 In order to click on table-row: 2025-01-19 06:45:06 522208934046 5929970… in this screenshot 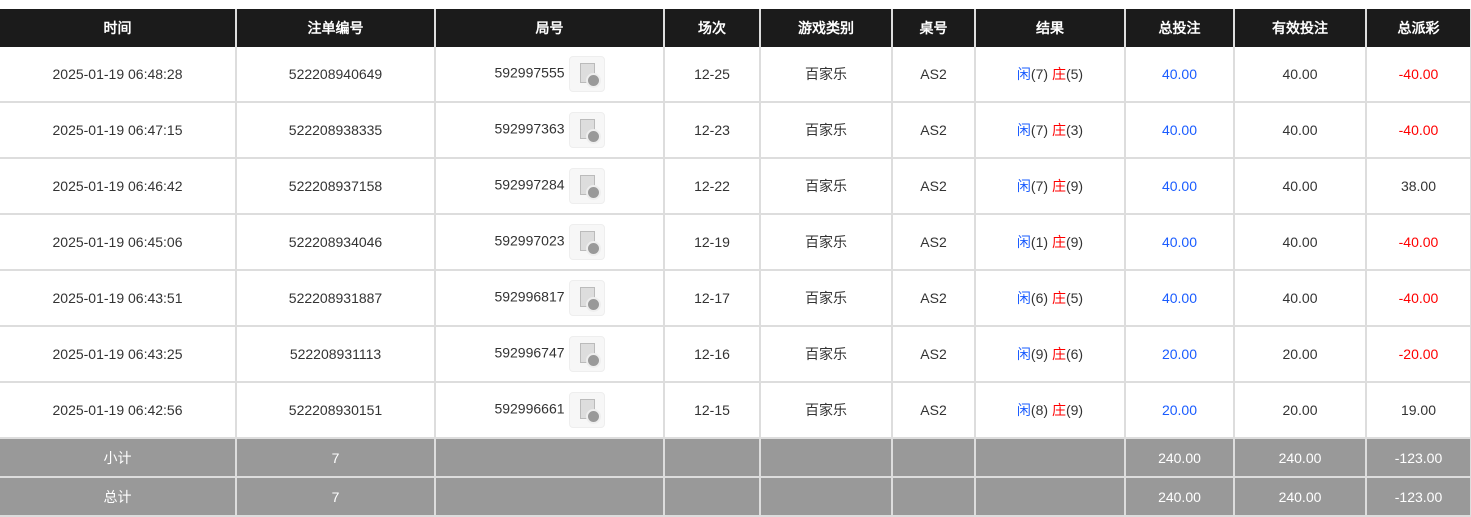, I will do `click(735, 242)`.